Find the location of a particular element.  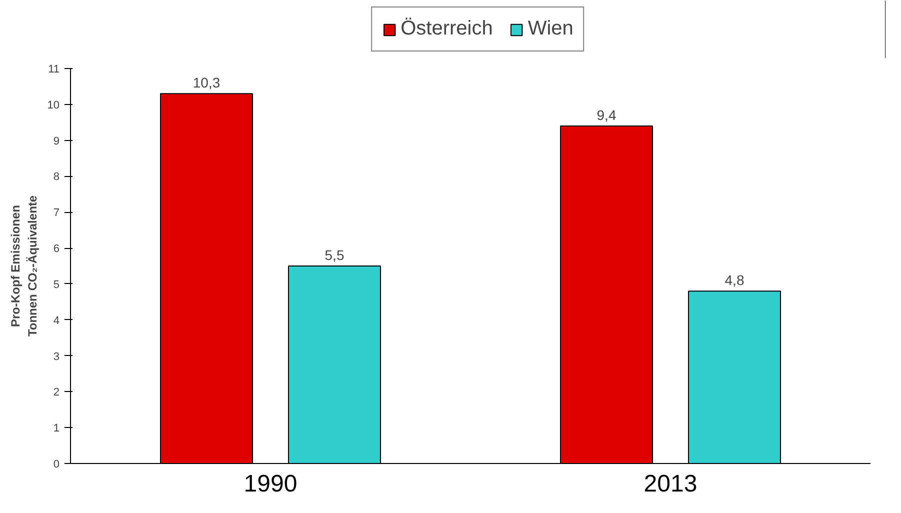

legend-label: Wien is located at coordinates (551, 29).